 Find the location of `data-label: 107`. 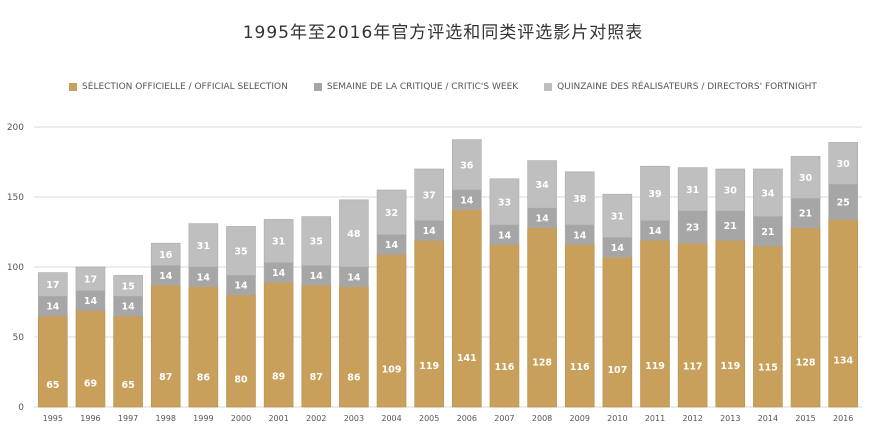

data-label: 107 is located at coordinates (617, 370).